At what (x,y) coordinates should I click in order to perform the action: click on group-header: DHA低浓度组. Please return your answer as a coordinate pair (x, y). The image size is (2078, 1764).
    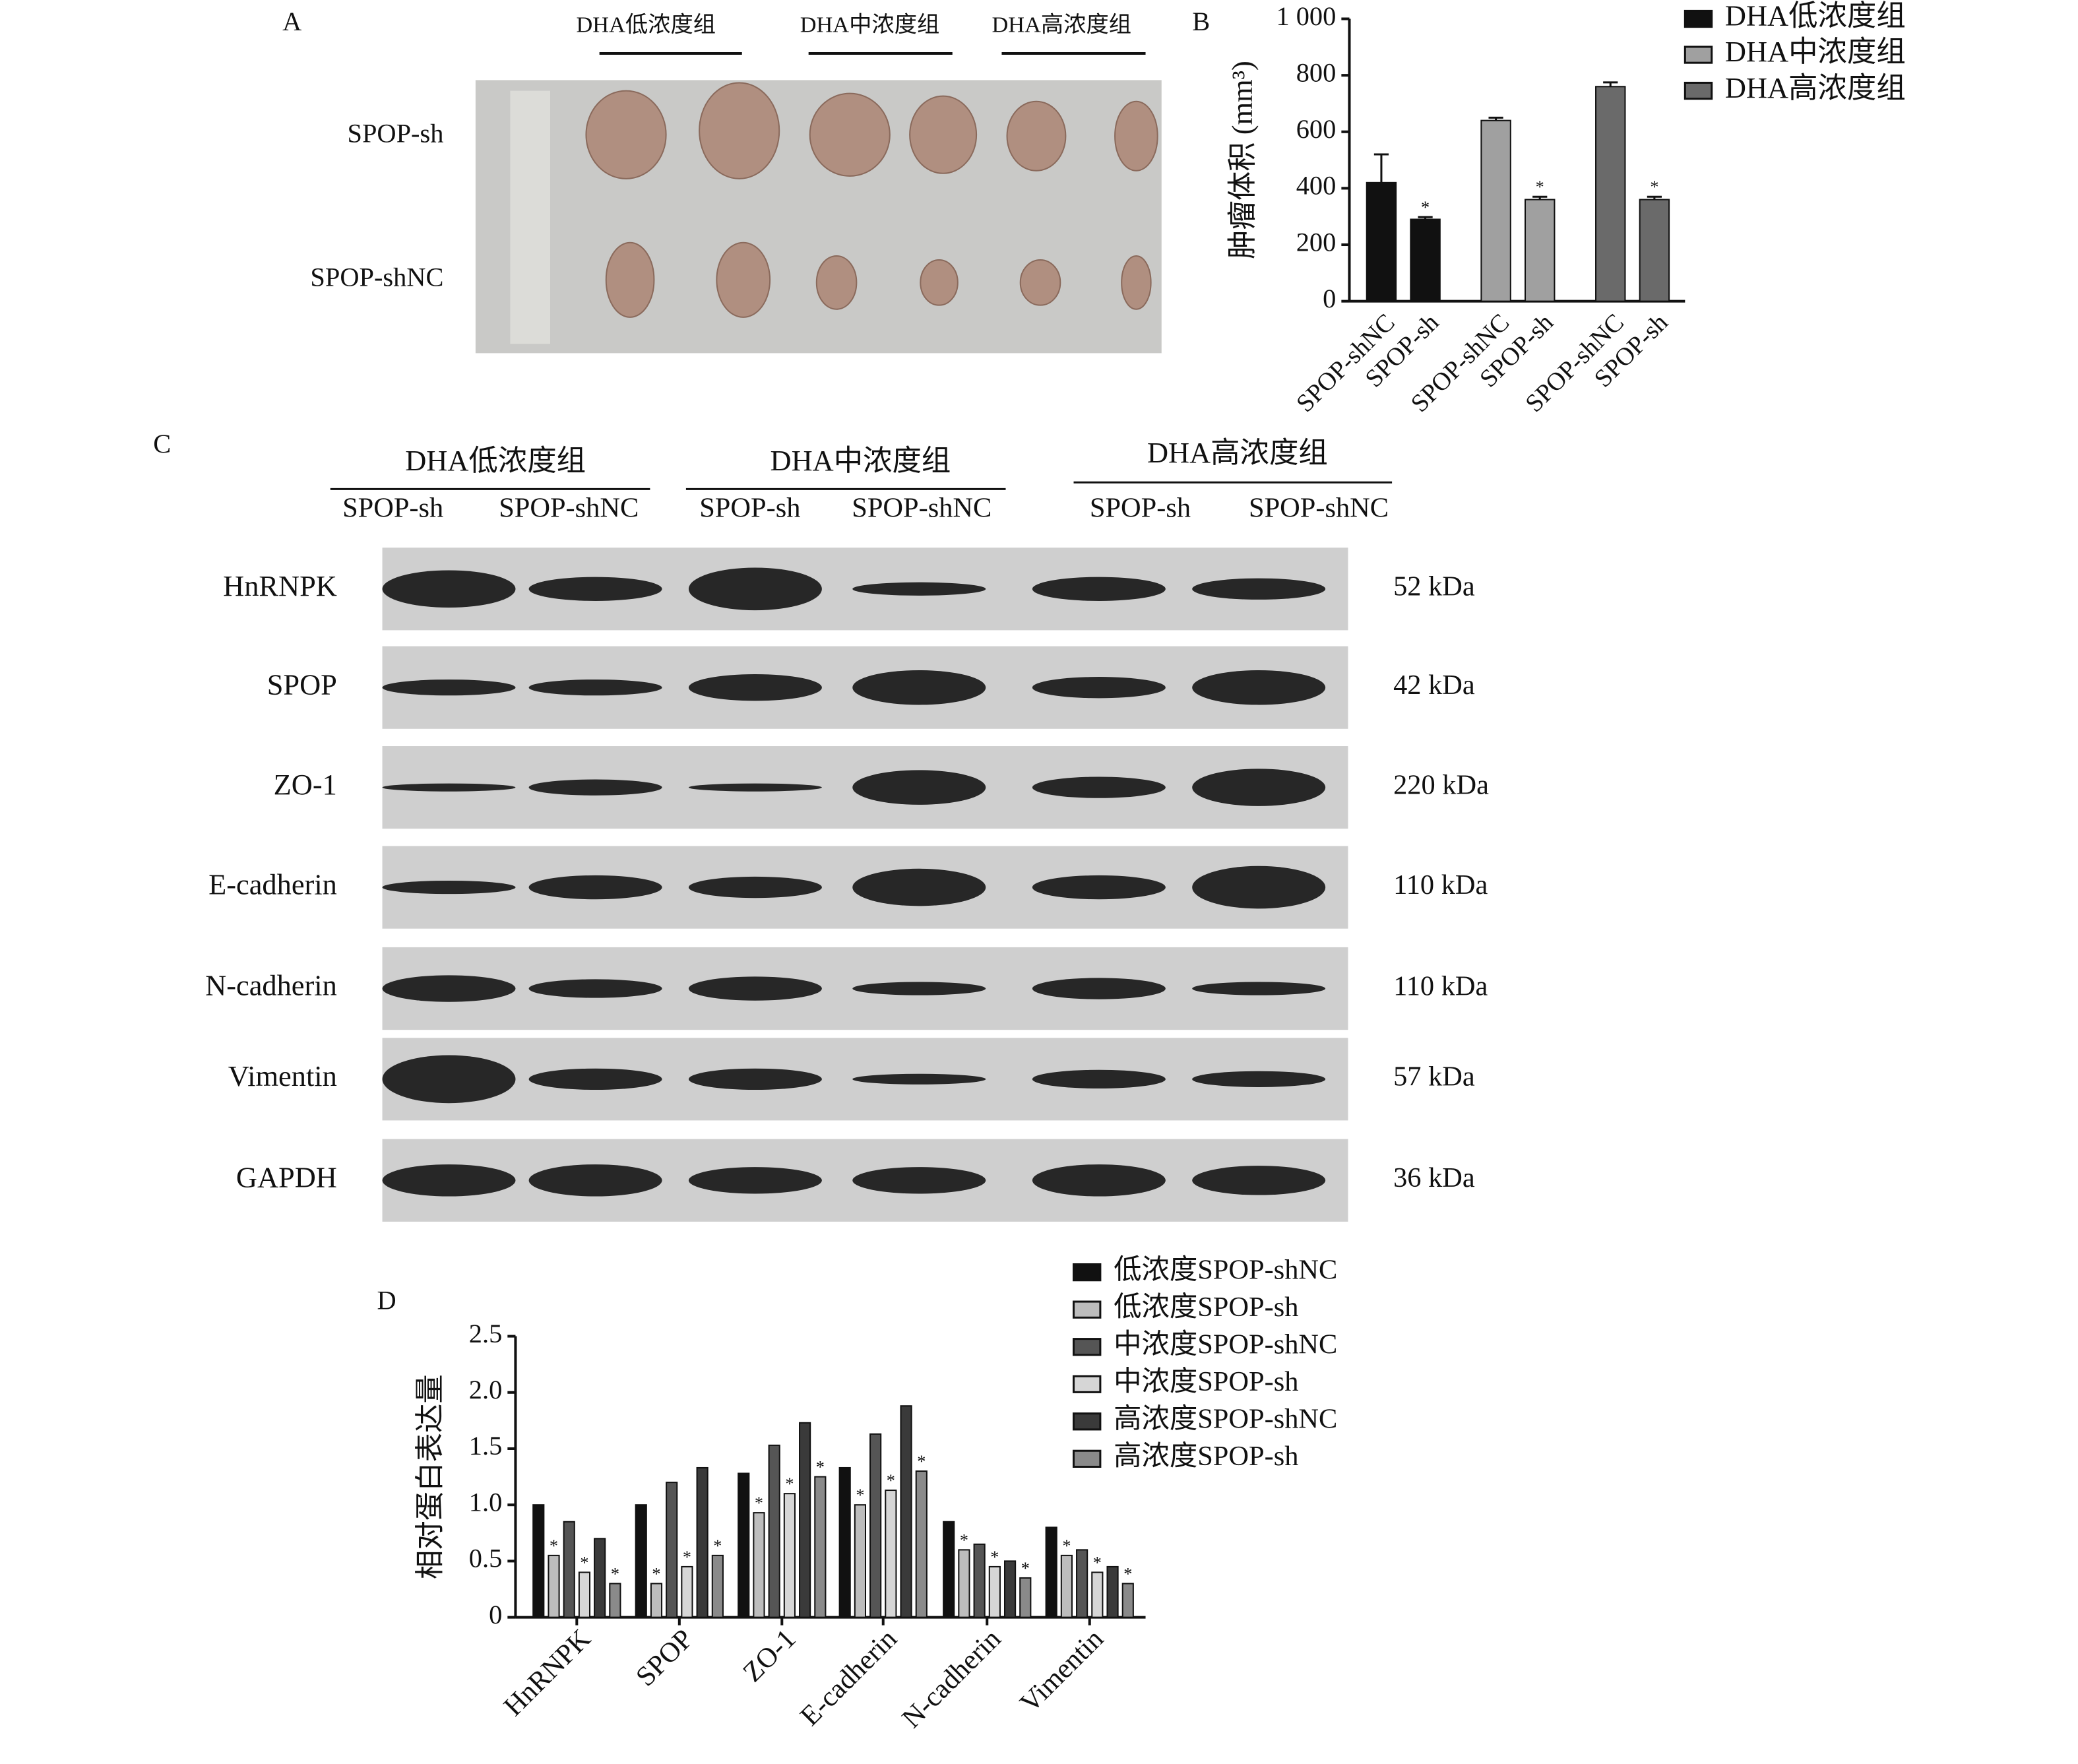
    Looking at the image, I should click on (646, 25).